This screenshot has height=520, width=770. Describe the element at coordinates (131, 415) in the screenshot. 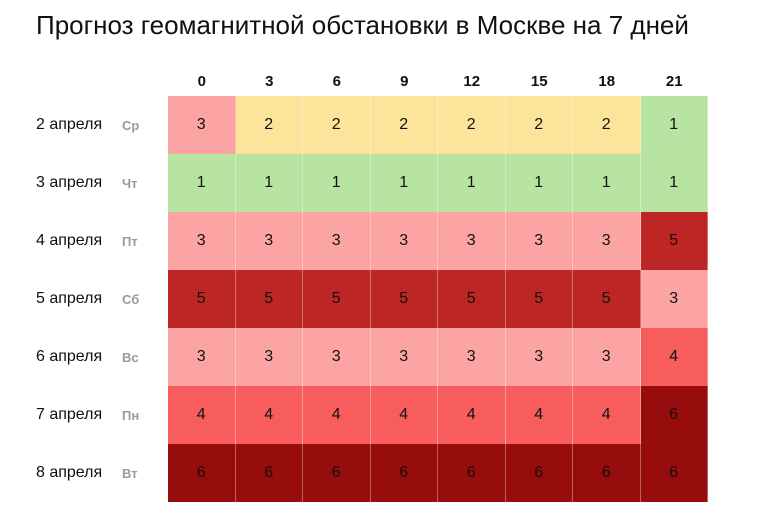

I see `weekday-label: Пн` at that location.